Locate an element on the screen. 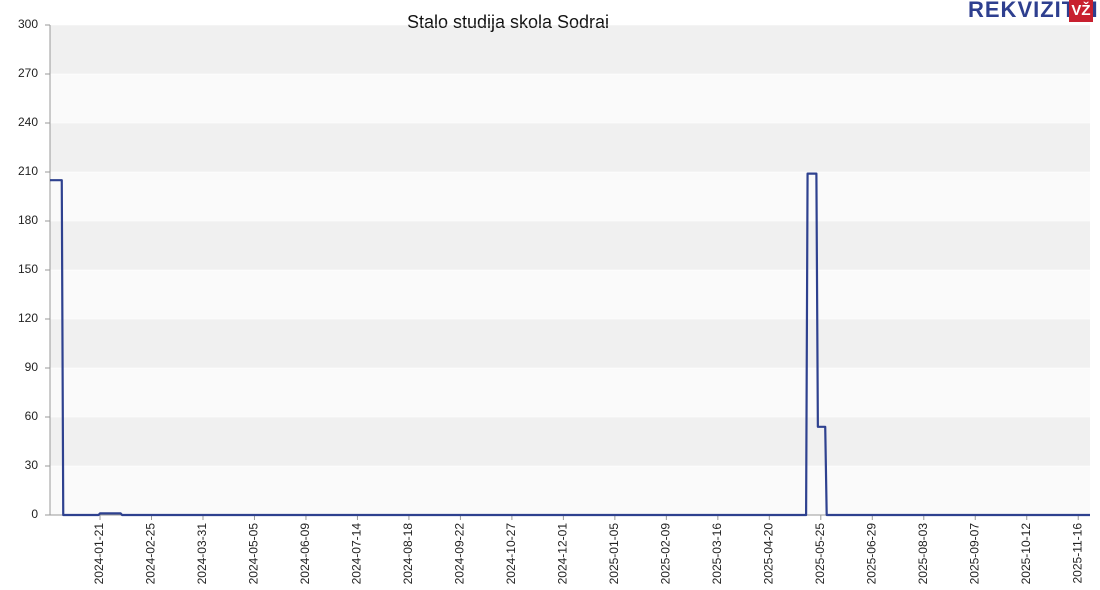  x-tick-label: 2024-08-18 is located at coordinates (408, 554).